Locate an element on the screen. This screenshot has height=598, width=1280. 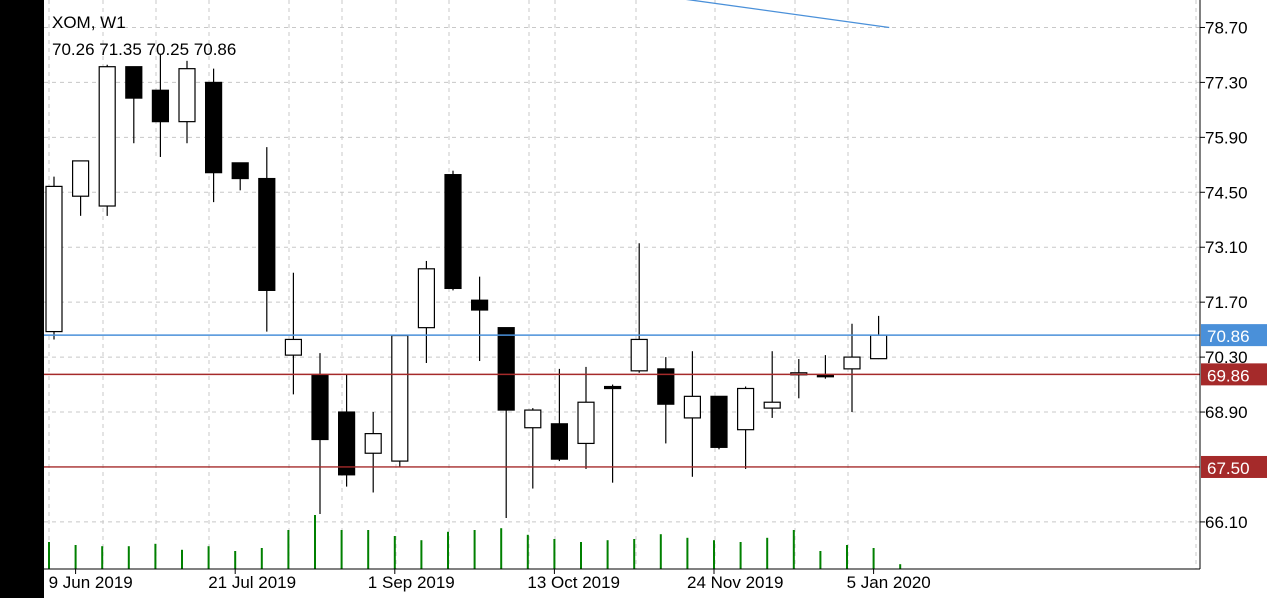
y-tick-label: 78.70 is located at coordinates (1226, 27).